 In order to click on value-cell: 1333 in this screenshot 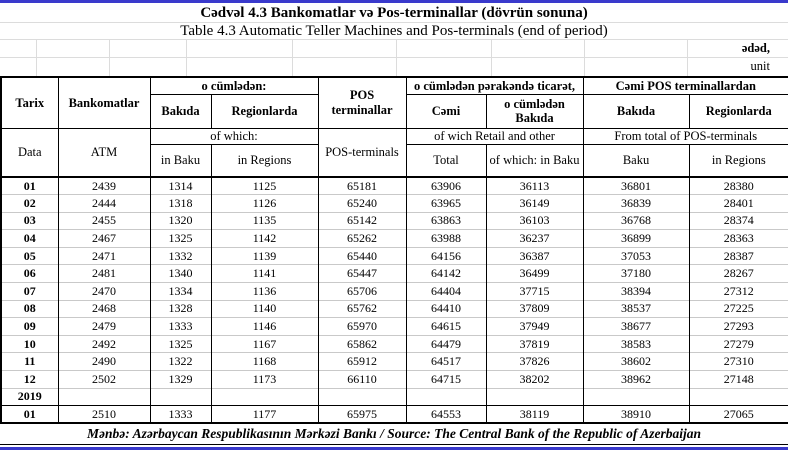, I will do `click(180, 326)`.